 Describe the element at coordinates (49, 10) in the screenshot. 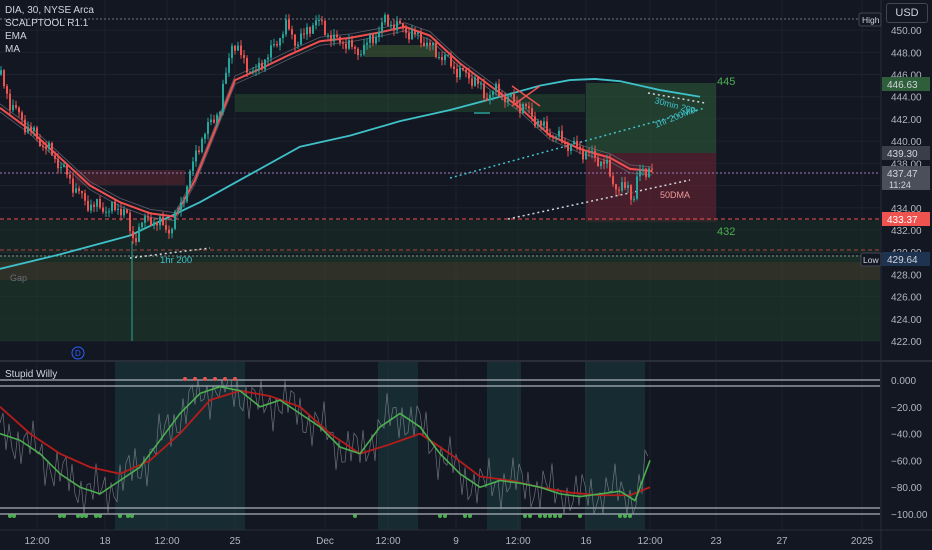

I see `symbol-legend: DIA, 30, NYSE Arca` at that location.